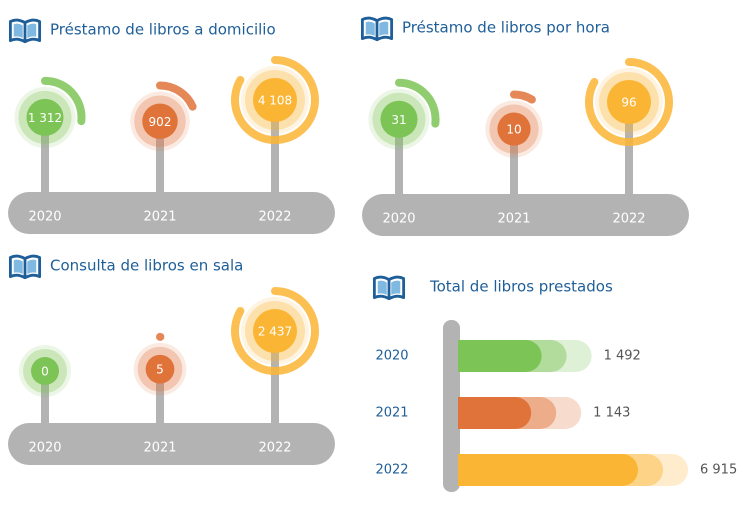  I want to click on value-label: 31, so click(398, 120).